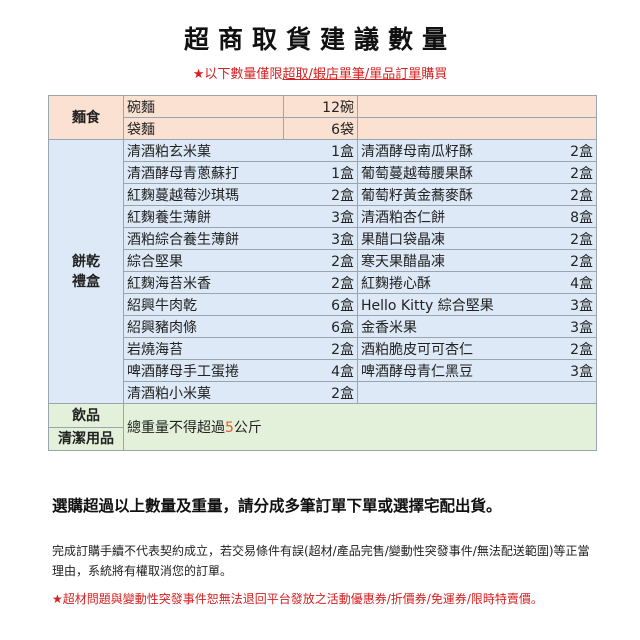 The width and height of the screenshot is (640, 640). What do you see at coordinates (247, 428) in the screenshot?
I see `limit-suffix: 公斤` at bounding box center [247, 428].